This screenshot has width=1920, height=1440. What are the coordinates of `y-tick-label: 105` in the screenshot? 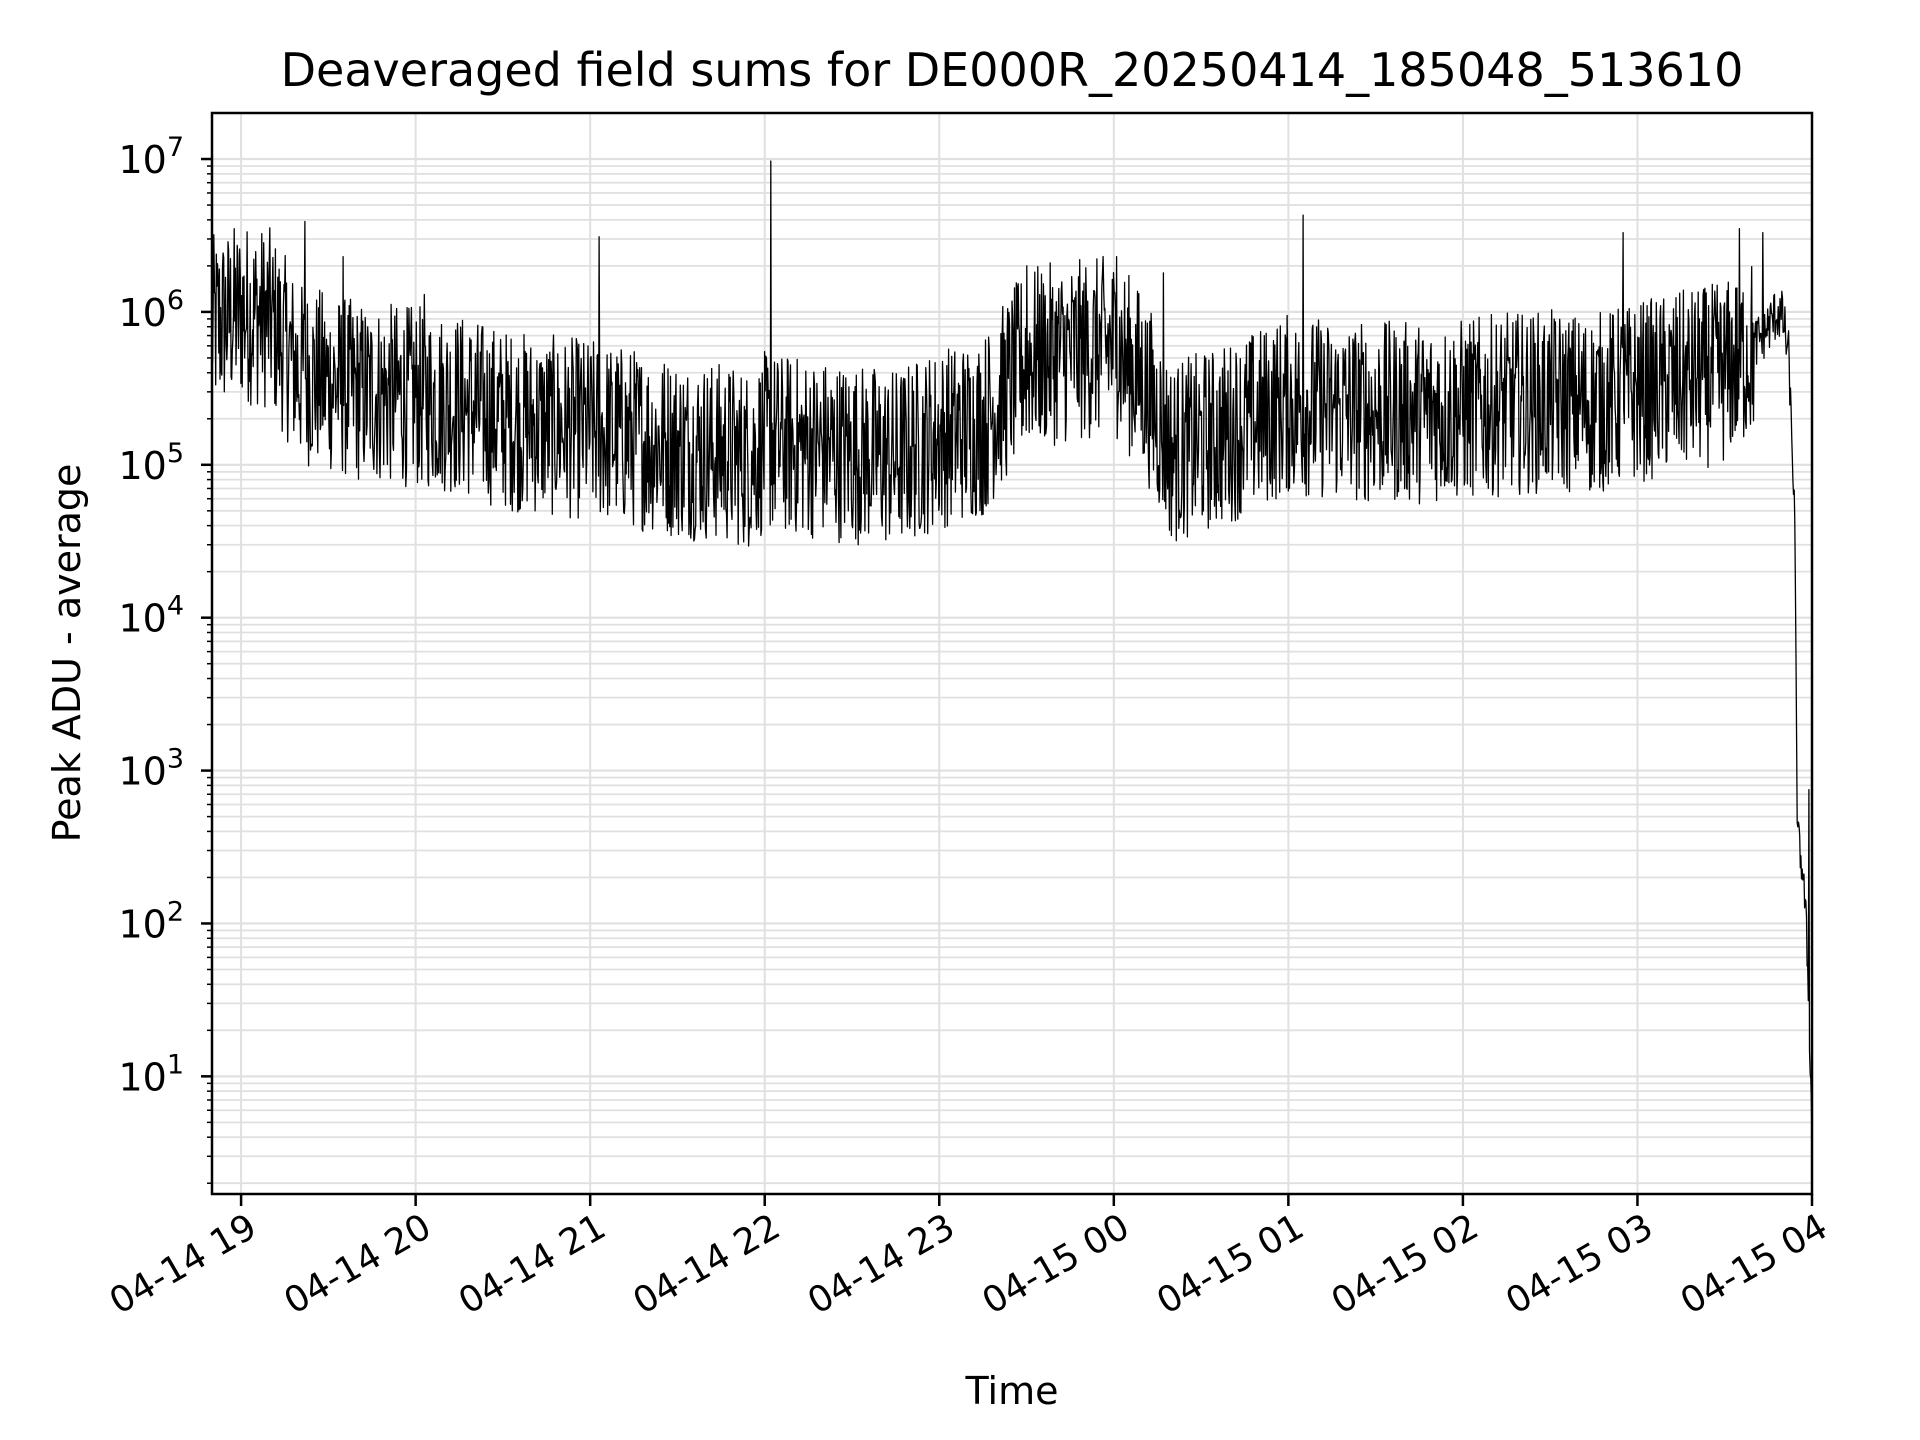 It's located at (151, 463).